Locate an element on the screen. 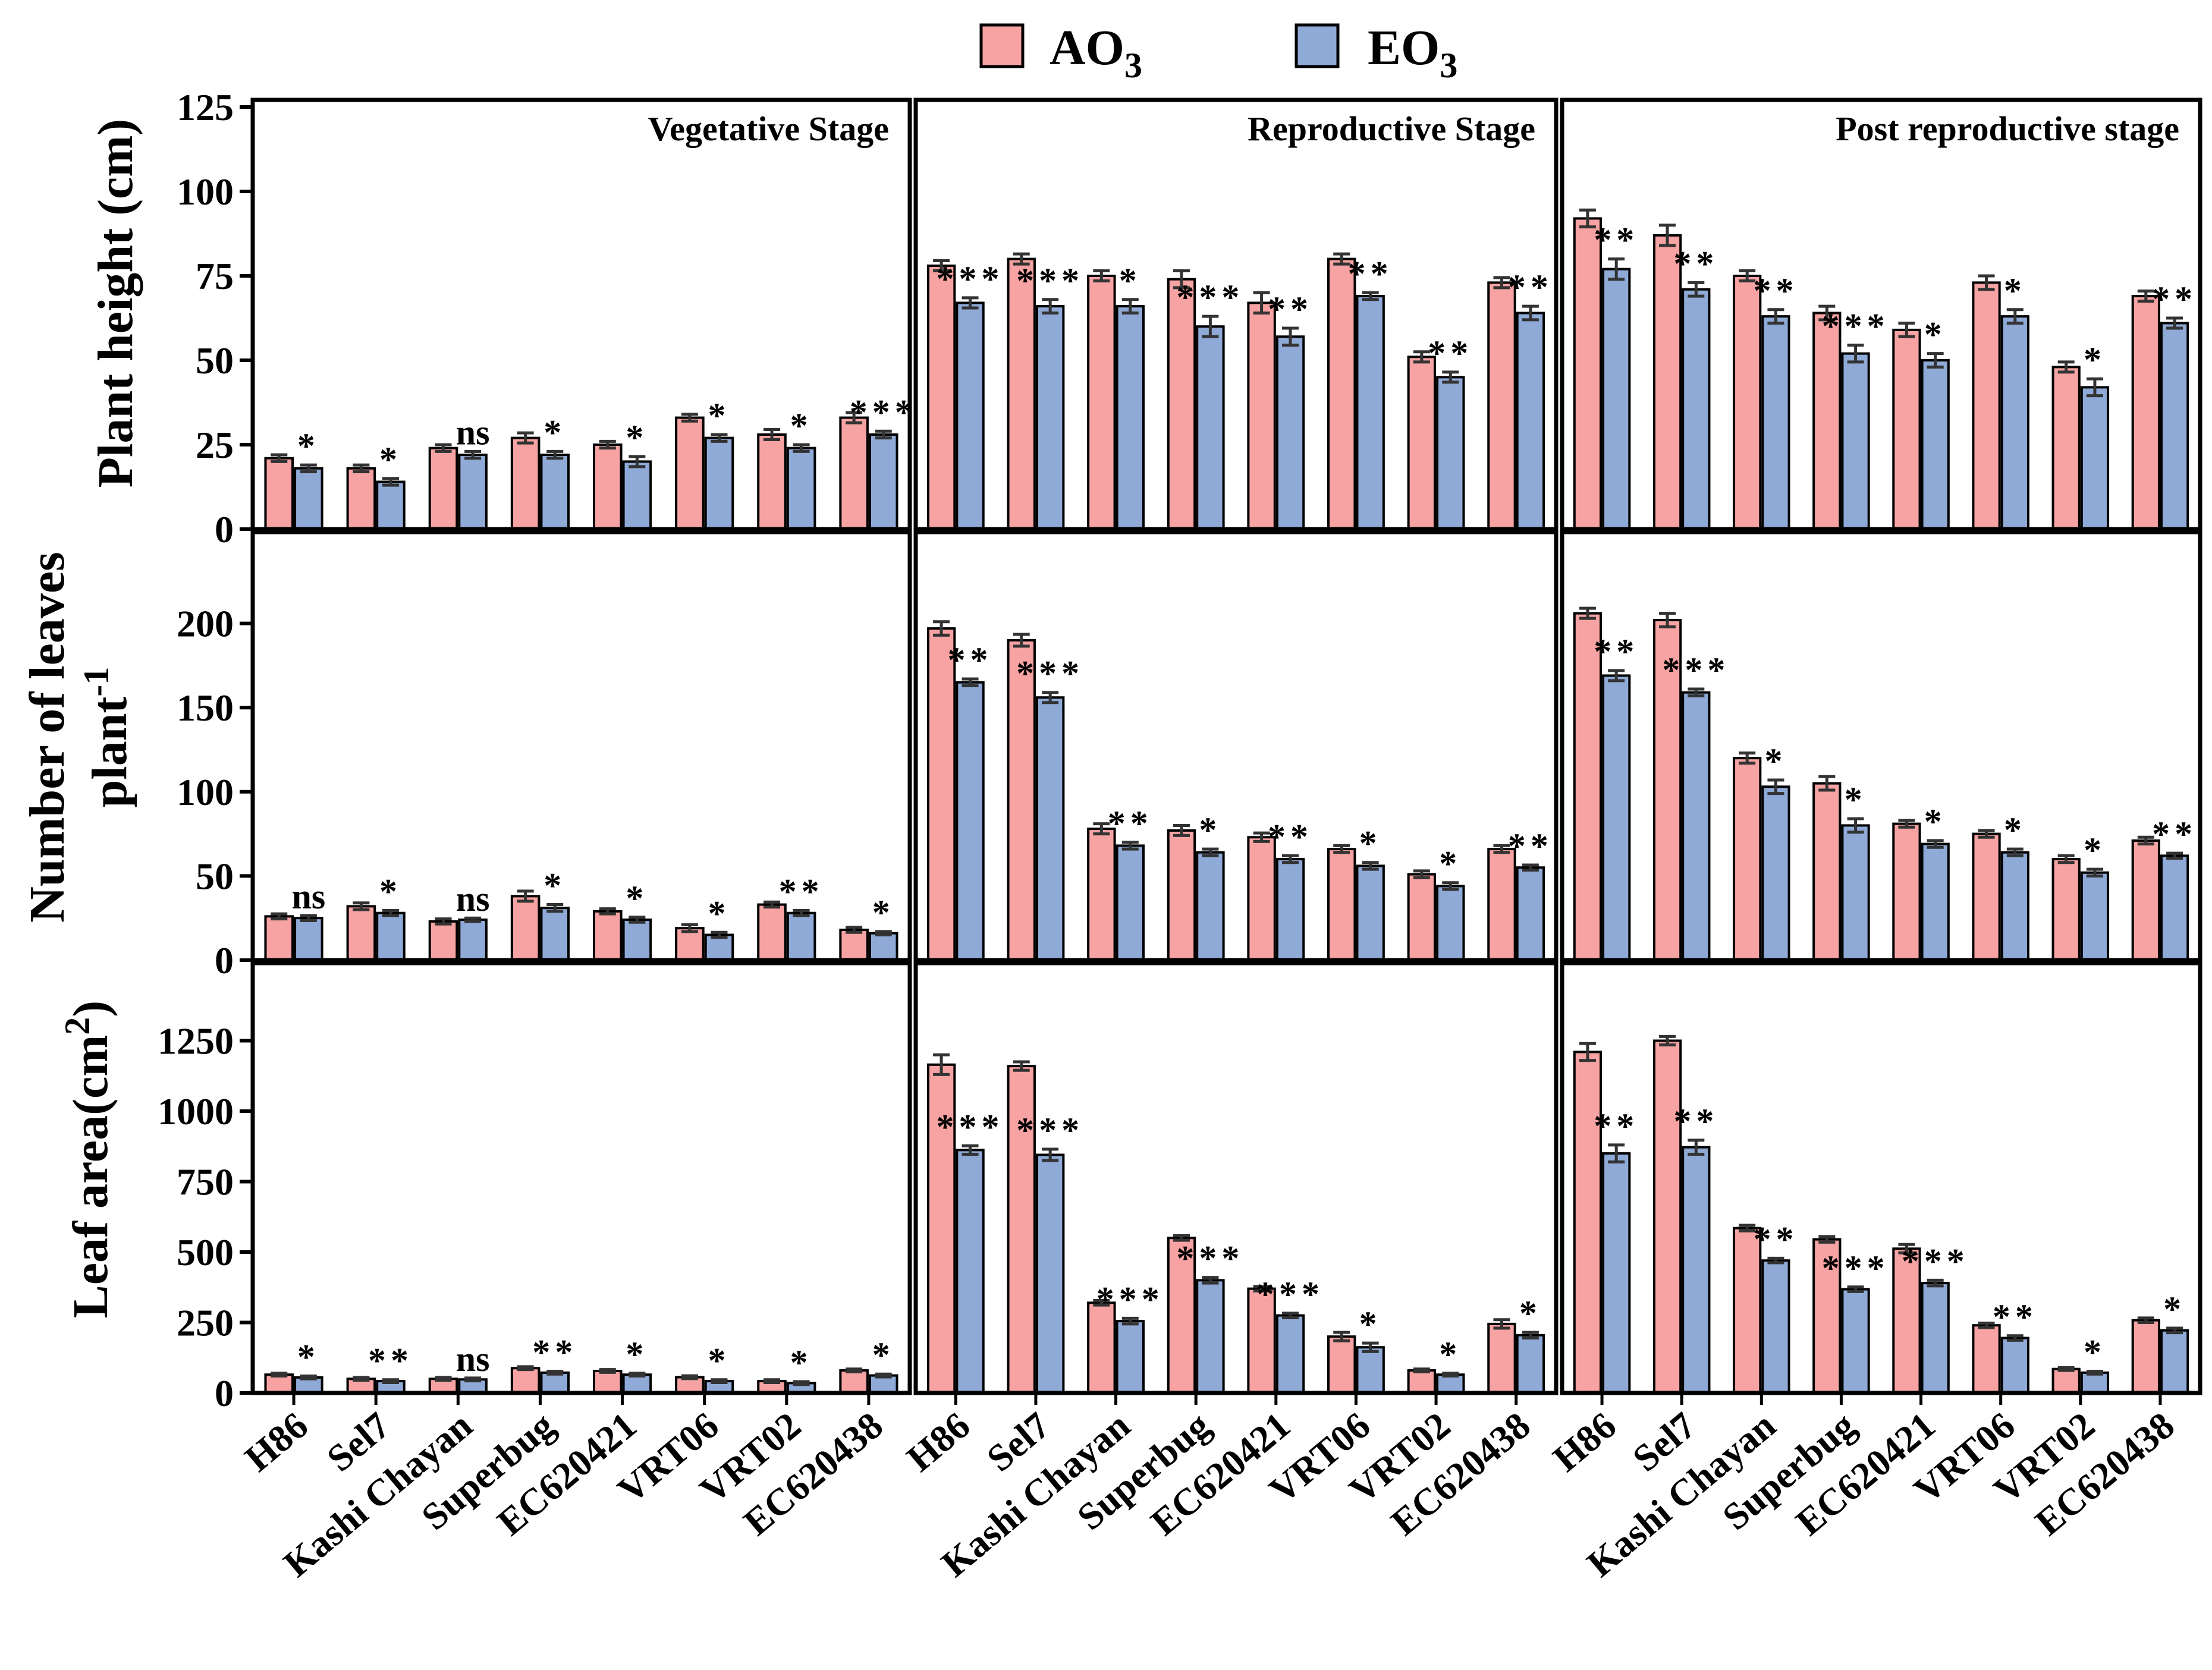 The height and width of the screenshot is (1670, 2212). y-tick-label: 1000 is located at coordinates (196, 1111).